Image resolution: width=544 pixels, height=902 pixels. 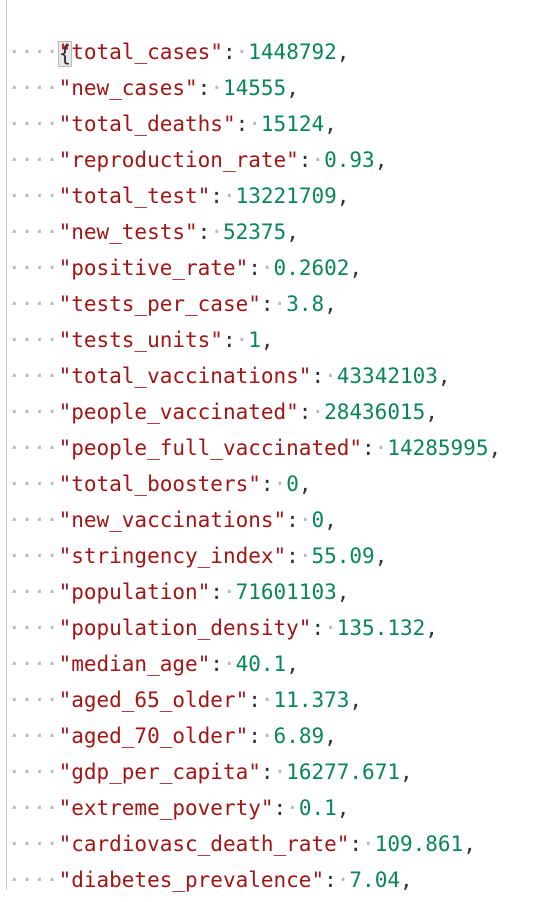 I want to click on json-key: "aged_70_older", so click(x=153, y=736).